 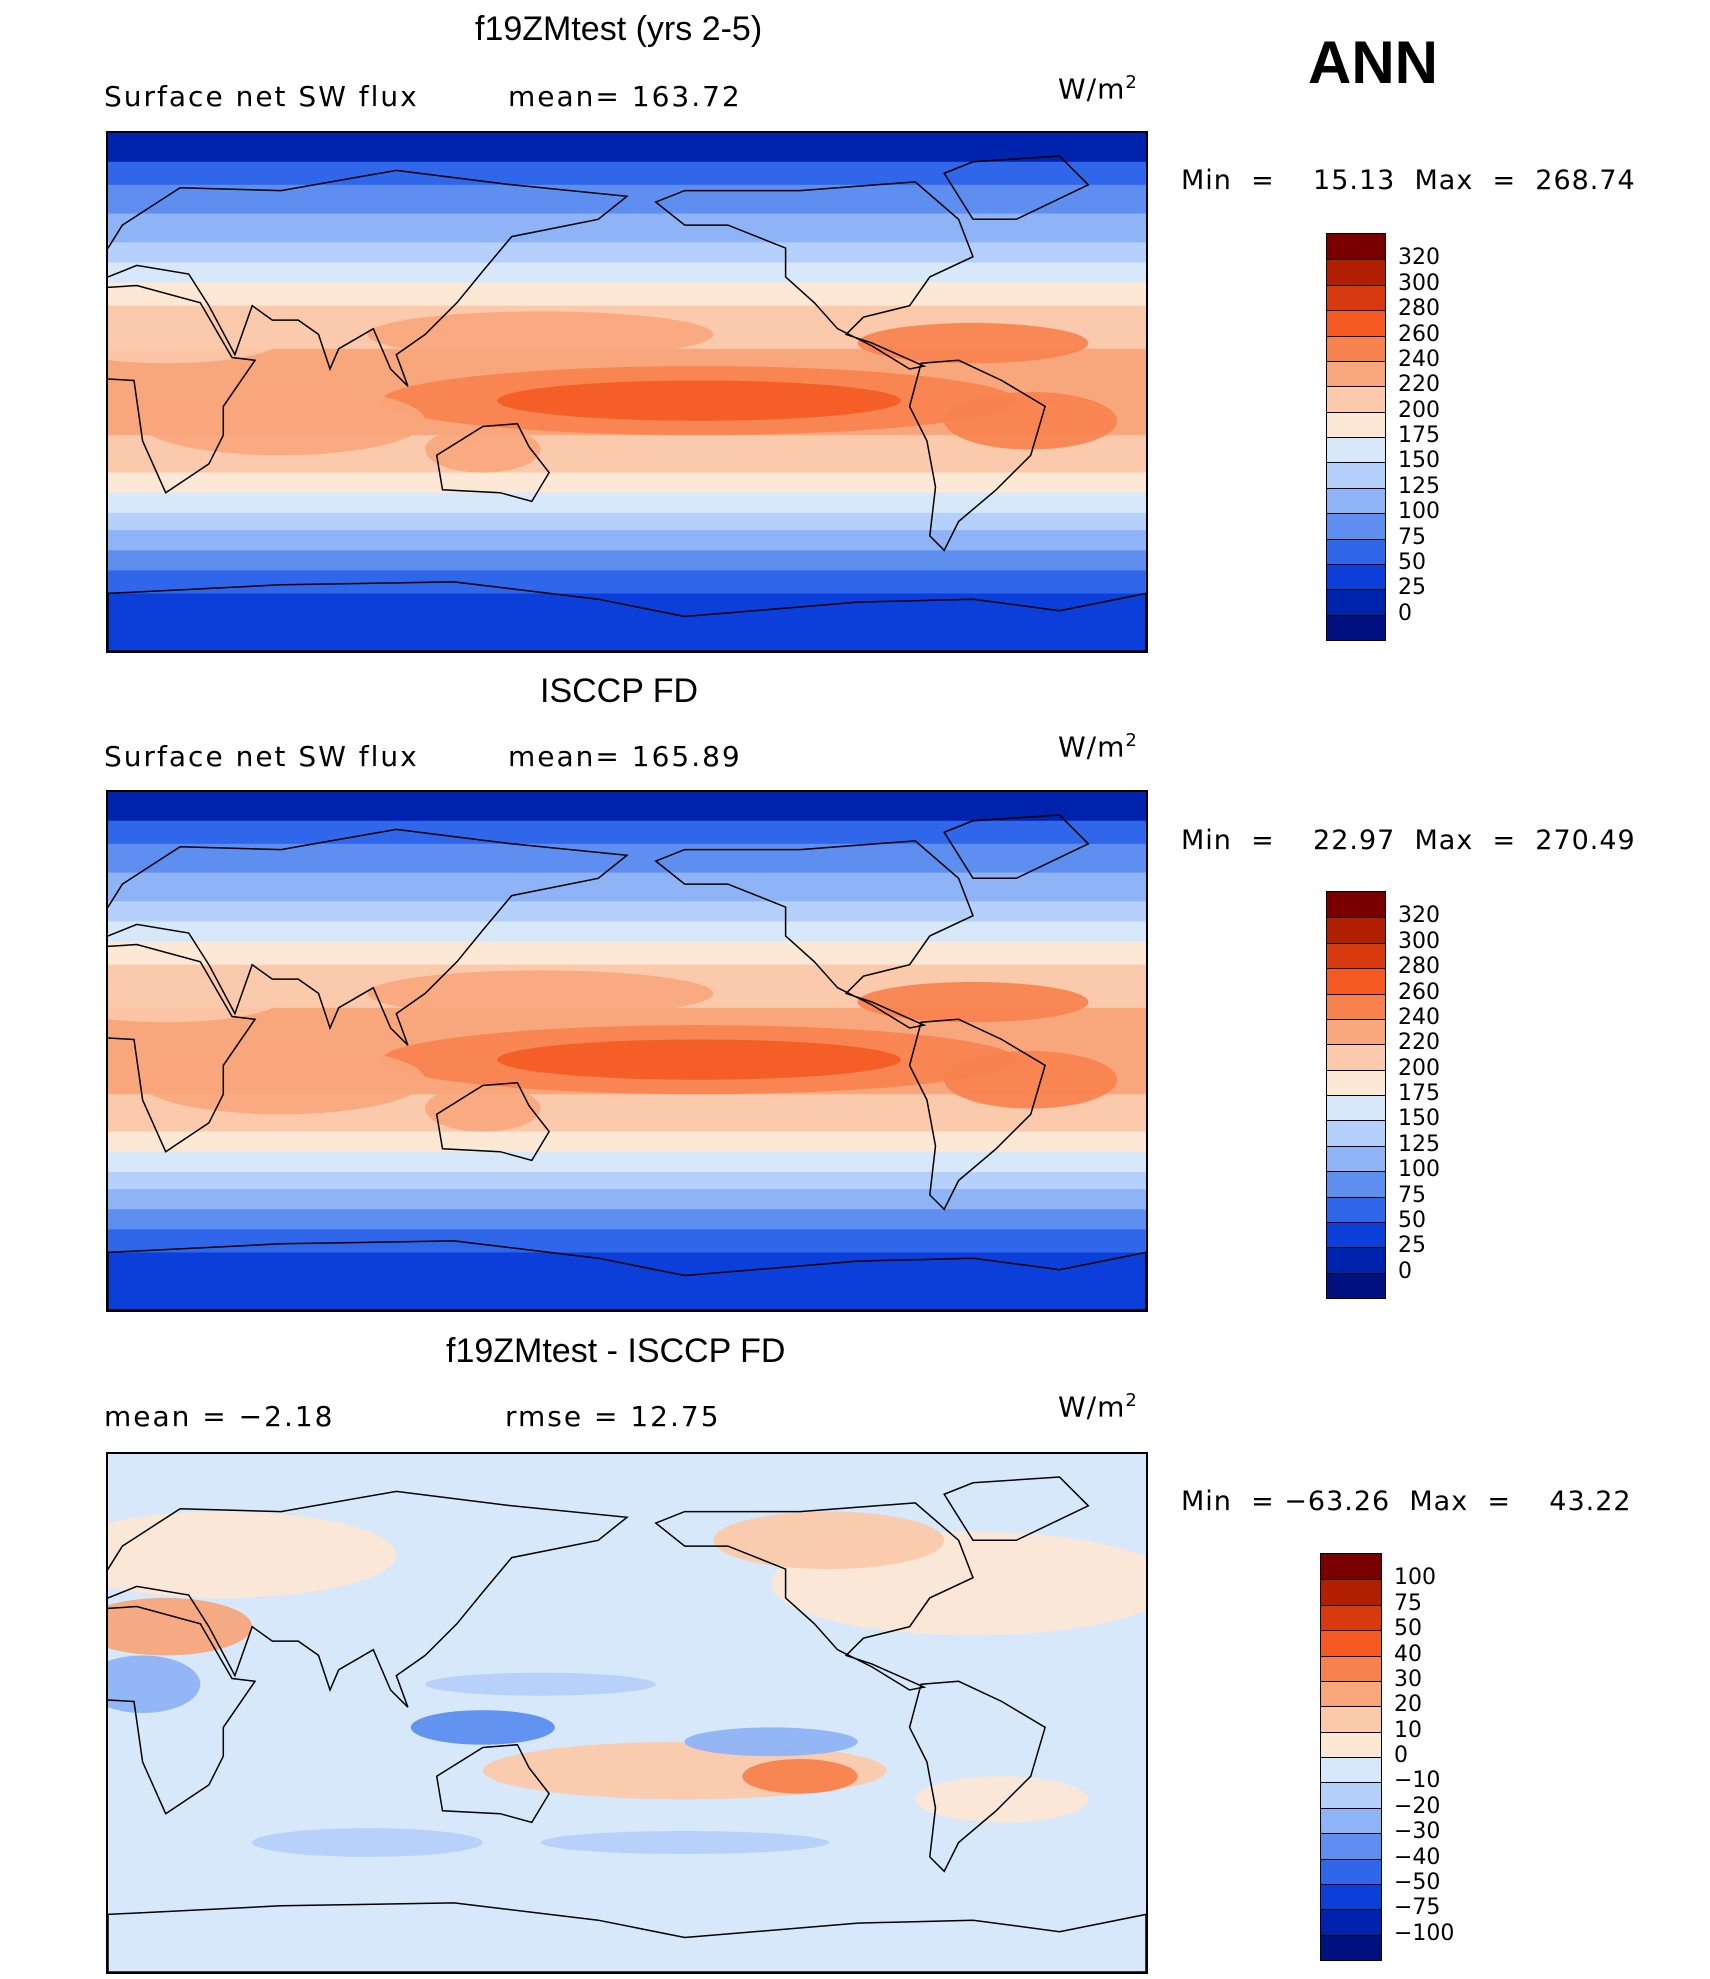 What do you see at coordinates (1408, 1654) in the screenshot?
I see `colorbar-tick-label: 40` at bounding box center [1408, 1654].